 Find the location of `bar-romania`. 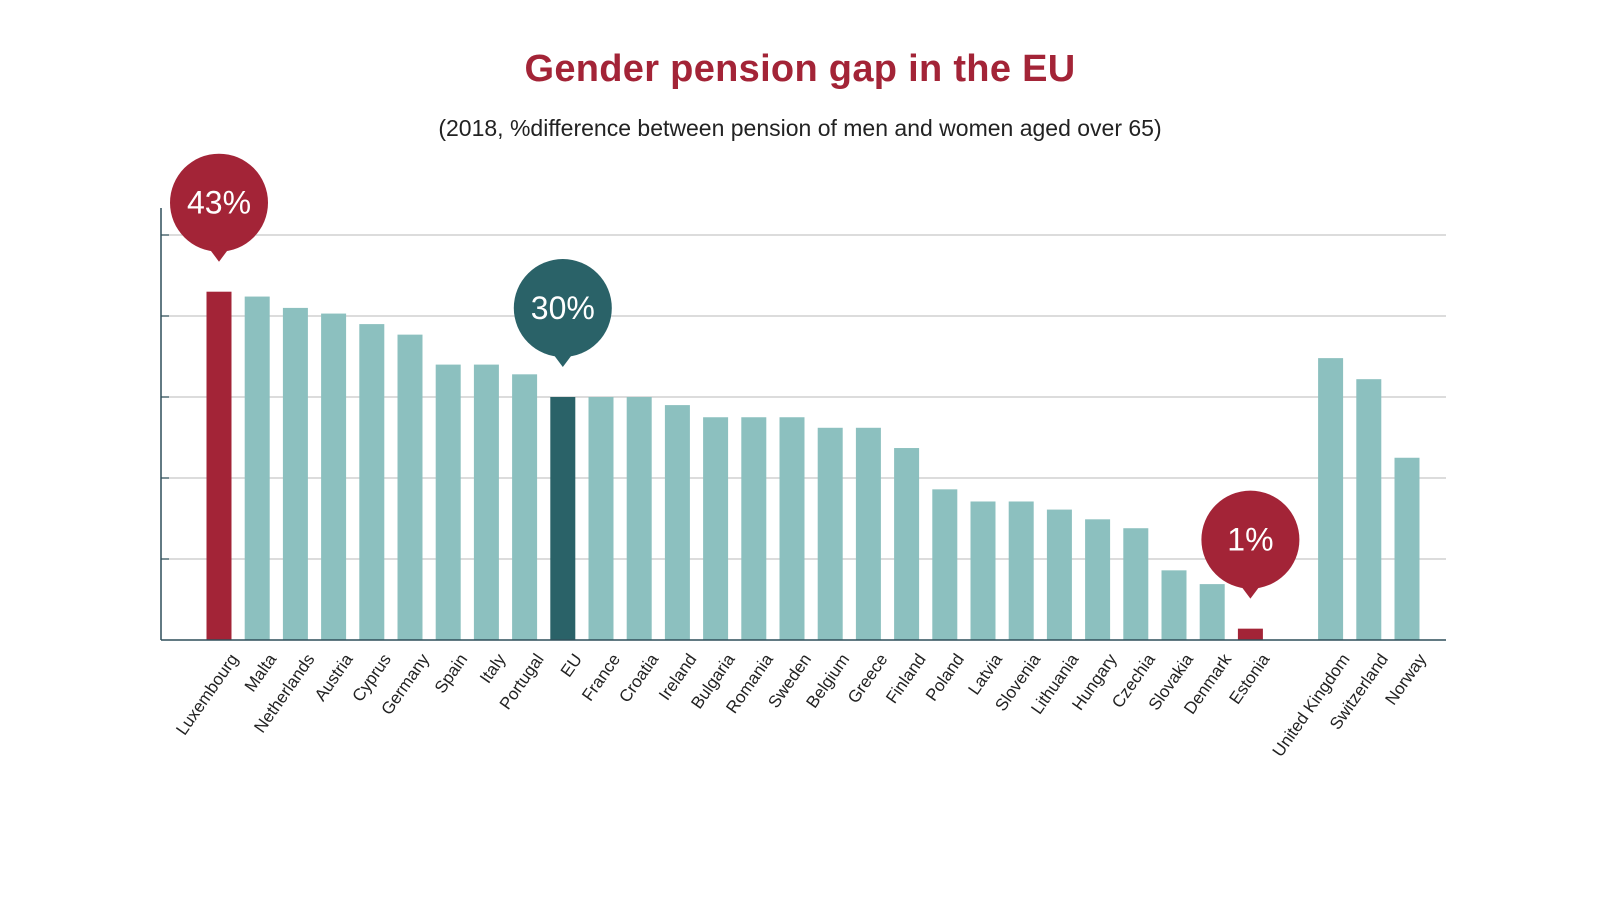

bar-romania is located at coordinates (754, 528).